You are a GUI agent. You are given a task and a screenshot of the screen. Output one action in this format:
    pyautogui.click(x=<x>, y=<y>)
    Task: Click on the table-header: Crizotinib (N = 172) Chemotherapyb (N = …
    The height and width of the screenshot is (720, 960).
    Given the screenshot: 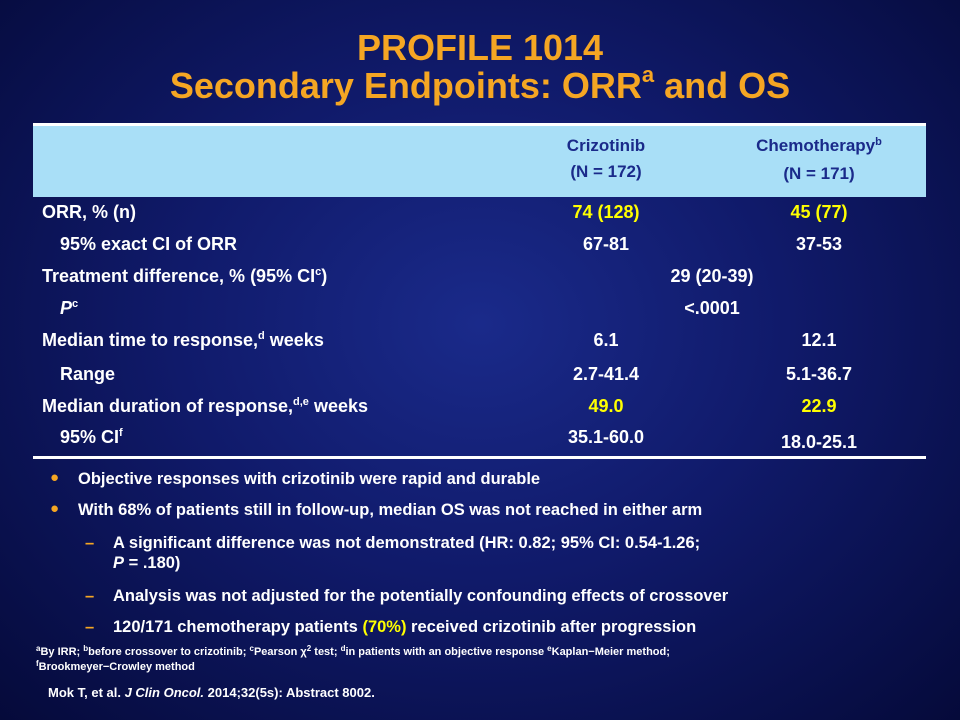 What is the action you would take?
    pyautogui.click(x=479, y=160)
    